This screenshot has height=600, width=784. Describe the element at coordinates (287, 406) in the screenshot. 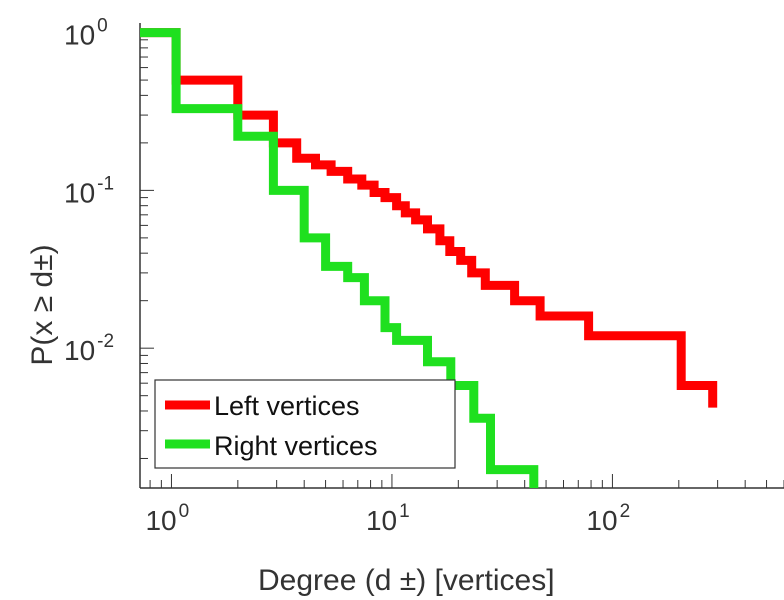

I see `legend-label-left-vertices: Left vertices` at that location.